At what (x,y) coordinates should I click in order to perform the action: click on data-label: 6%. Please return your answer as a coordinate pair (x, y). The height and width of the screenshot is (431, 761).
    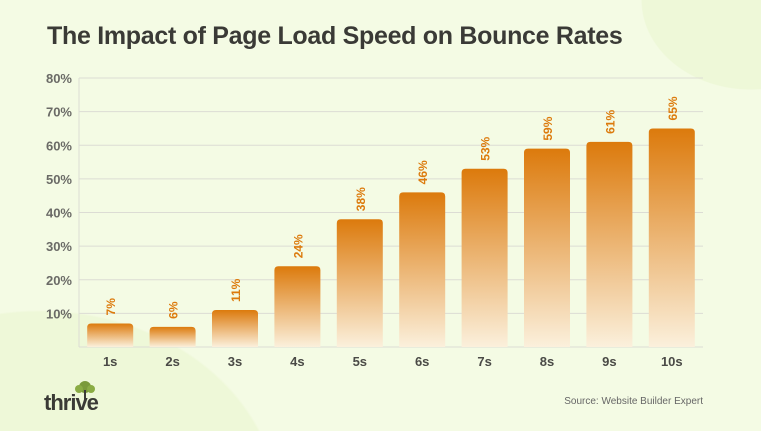
    Looking at the image, I should click on (174, 310).